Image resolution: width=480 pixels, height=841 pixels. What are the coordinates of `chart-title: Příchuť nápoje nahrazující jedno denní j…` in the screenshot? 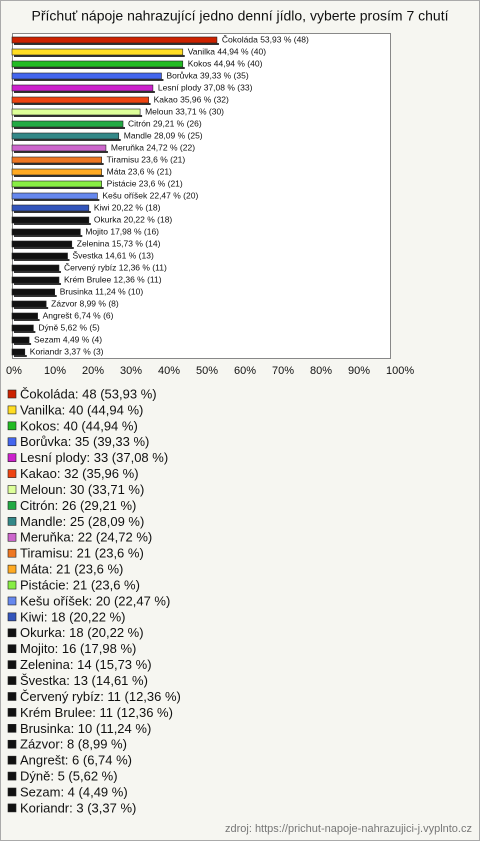 It's located at (240, 16).